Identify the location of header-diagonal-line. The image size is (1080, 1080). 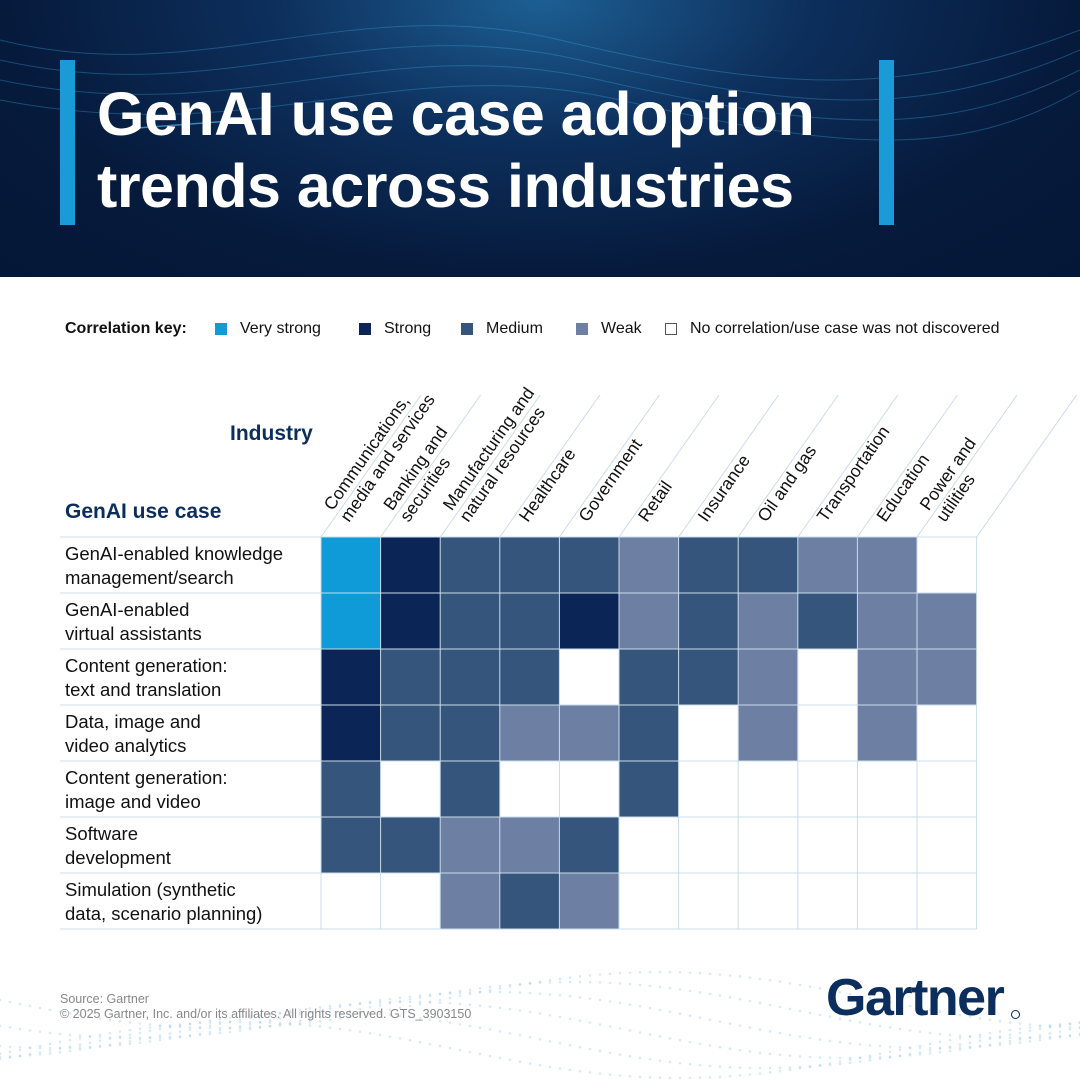
(848, 466).